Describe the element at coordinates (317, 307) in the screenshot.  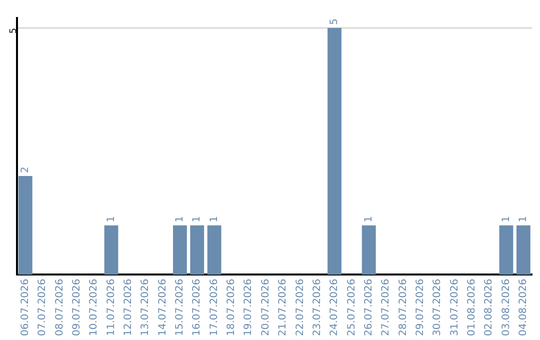
I see `x-tick-label: 23.07.2026` at that location.